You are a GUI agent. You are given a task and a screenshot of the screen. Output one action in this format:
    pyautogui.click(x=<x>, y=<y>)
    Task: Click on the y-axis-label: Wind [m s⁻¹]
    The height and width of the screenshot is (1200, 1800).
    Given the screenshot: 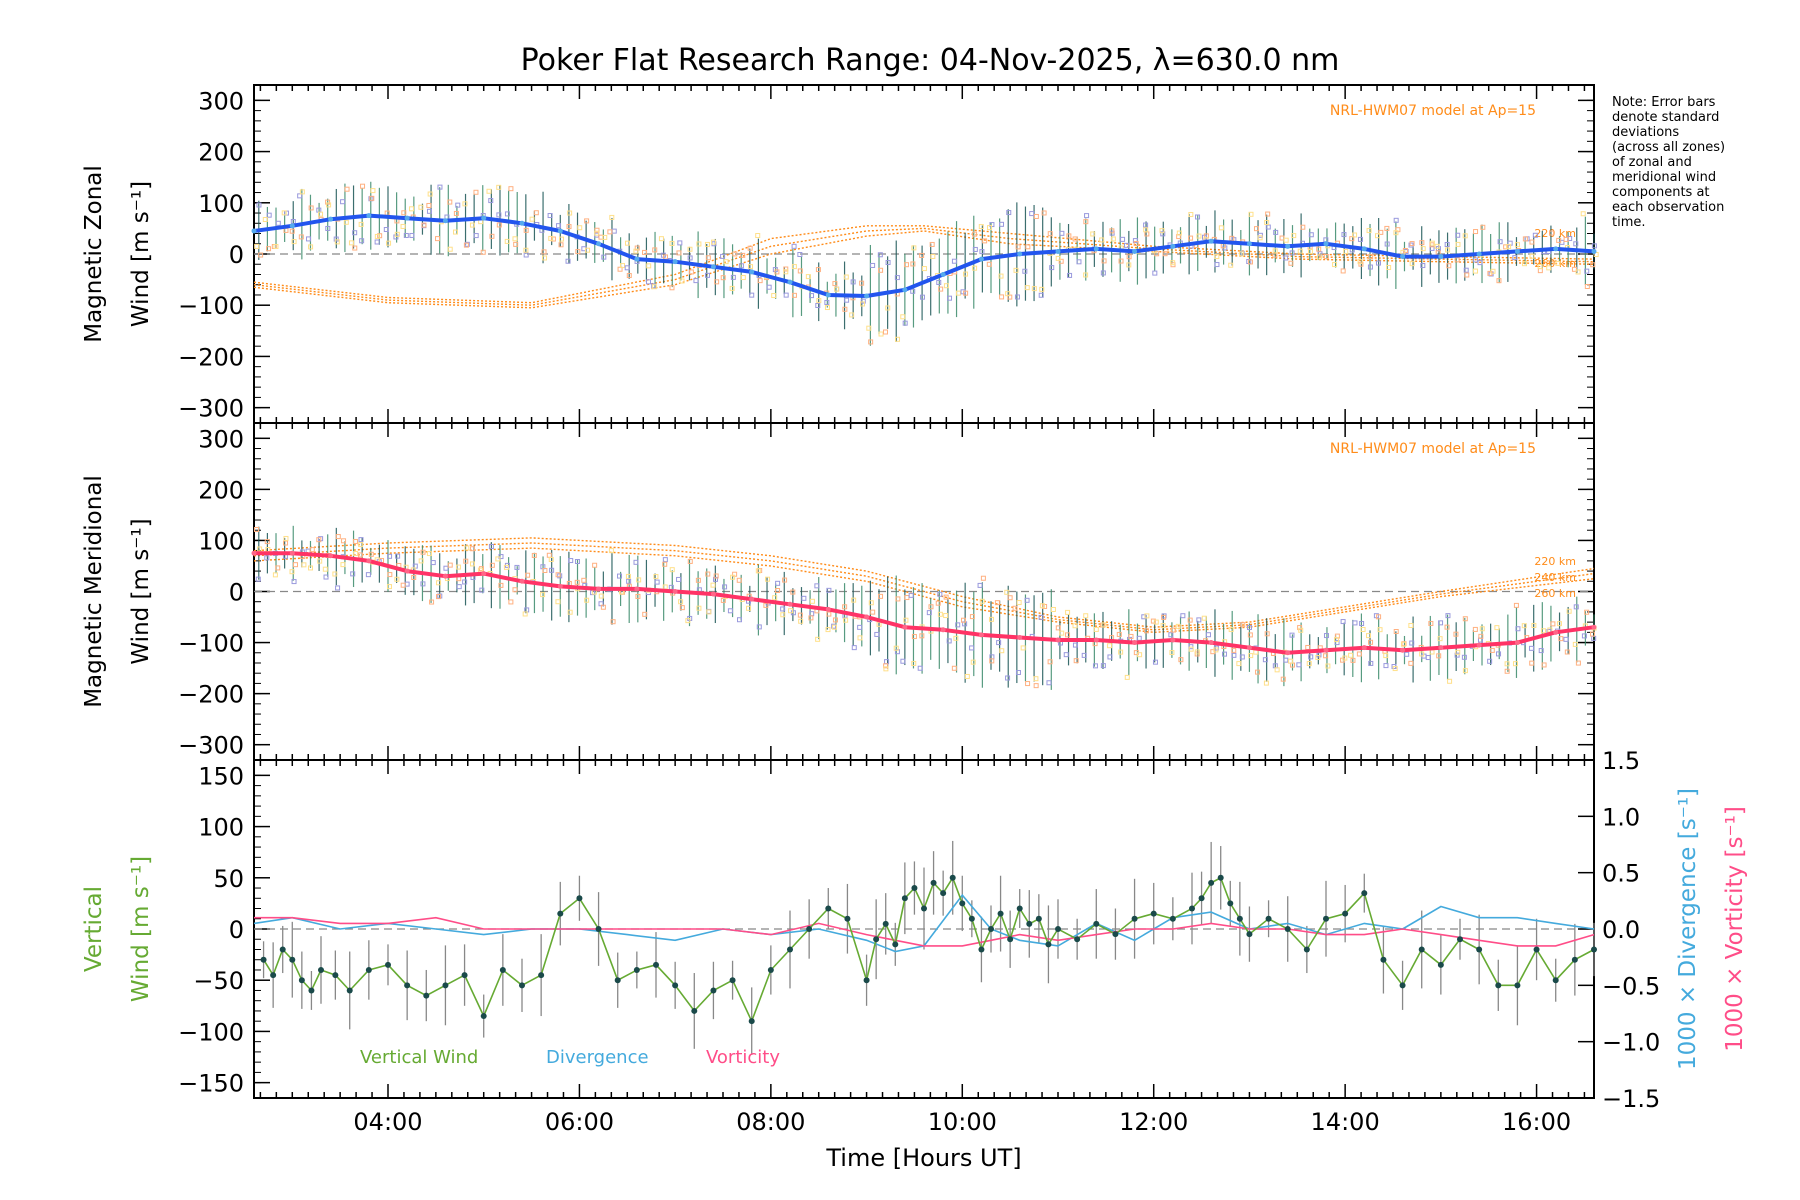 What is the action you would take?
    pyautogui.click(x=141, y=591)
    